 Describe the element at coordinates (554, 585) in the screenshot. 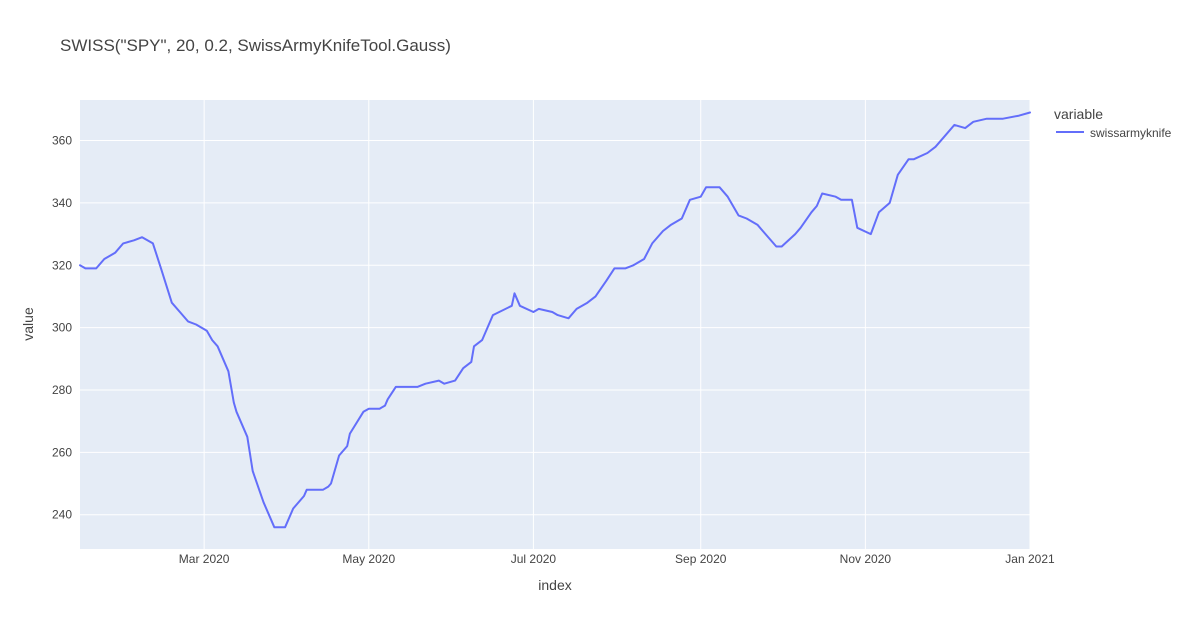

I see `x-axis-label: index` at that location.